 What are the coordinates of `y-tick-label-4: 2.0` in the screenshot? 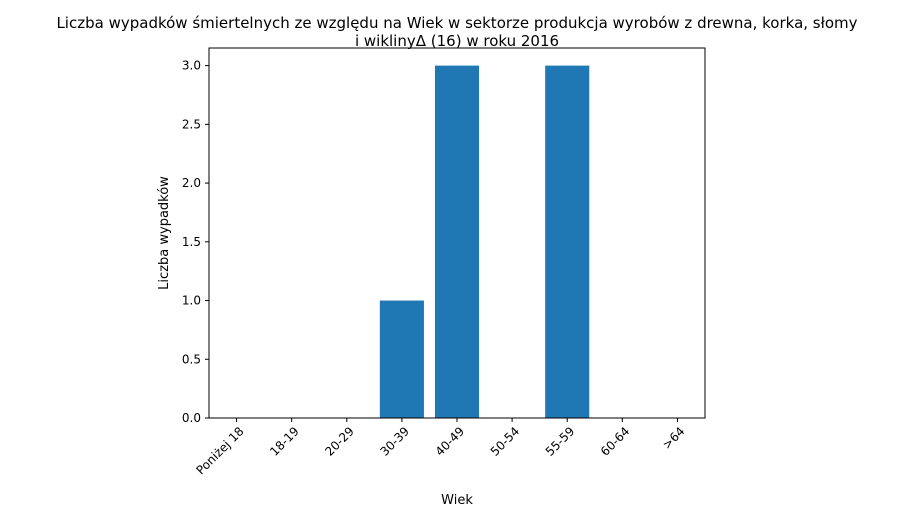 It's located at (191, 183).